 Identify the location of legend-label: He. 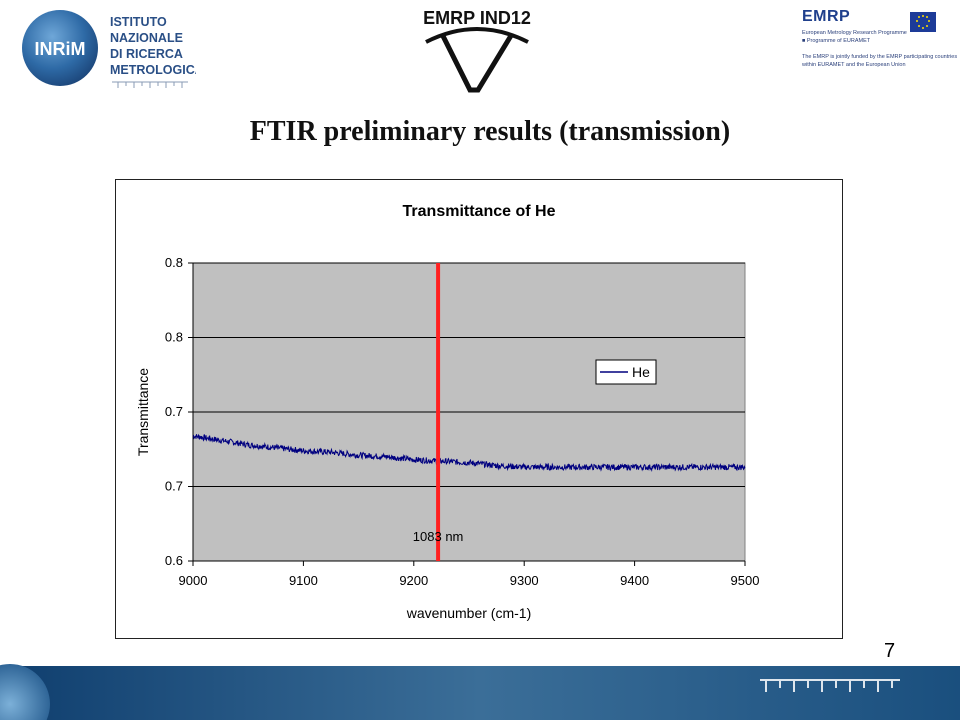
(641, 372).